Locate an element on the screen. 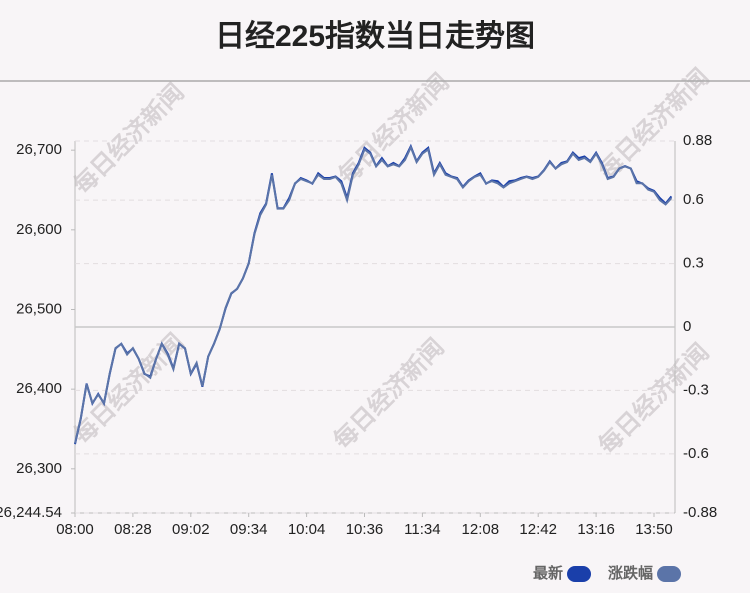 Image resolution: width=750 pixels, height=593 pixels. x-tick-label: 10:36 is located at coordinates (365, 529).